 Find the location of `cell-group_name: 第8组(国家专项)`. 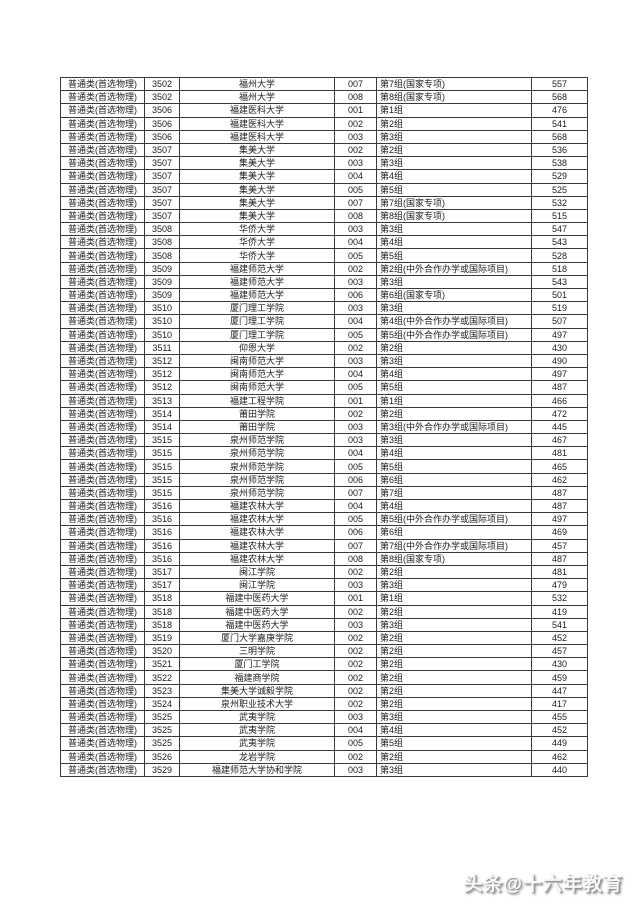

cell-group_name: 第8组(国家专项) is located at coordinates (454, 216).